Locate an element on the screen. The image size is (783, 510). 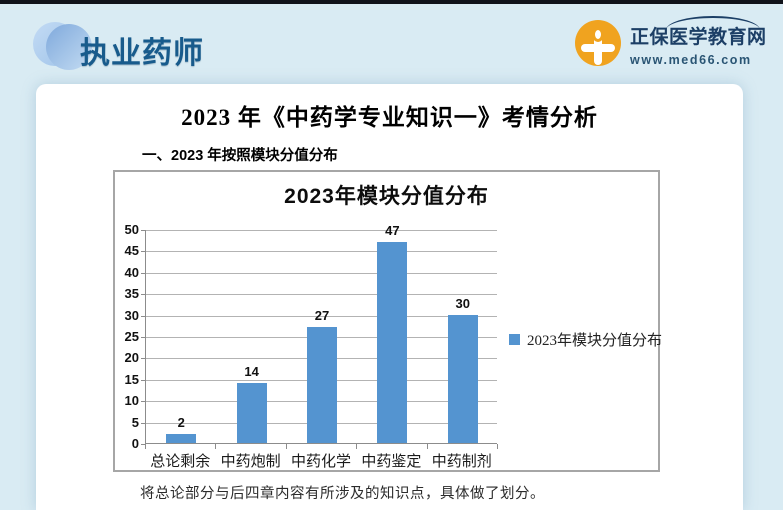
category-label: 中药制剂 is located at coordinates (461, 462).